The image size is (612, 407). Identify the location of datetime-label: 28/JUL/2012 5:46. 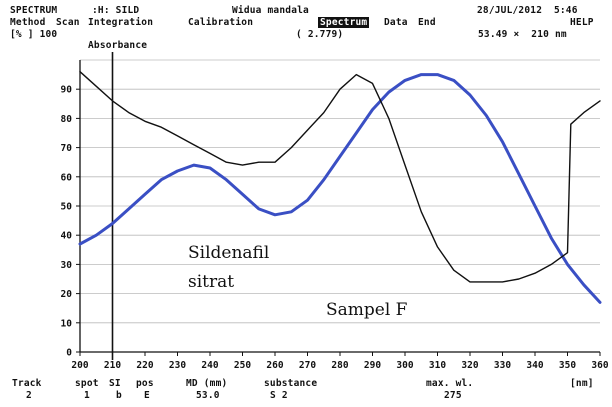
(527, 10).